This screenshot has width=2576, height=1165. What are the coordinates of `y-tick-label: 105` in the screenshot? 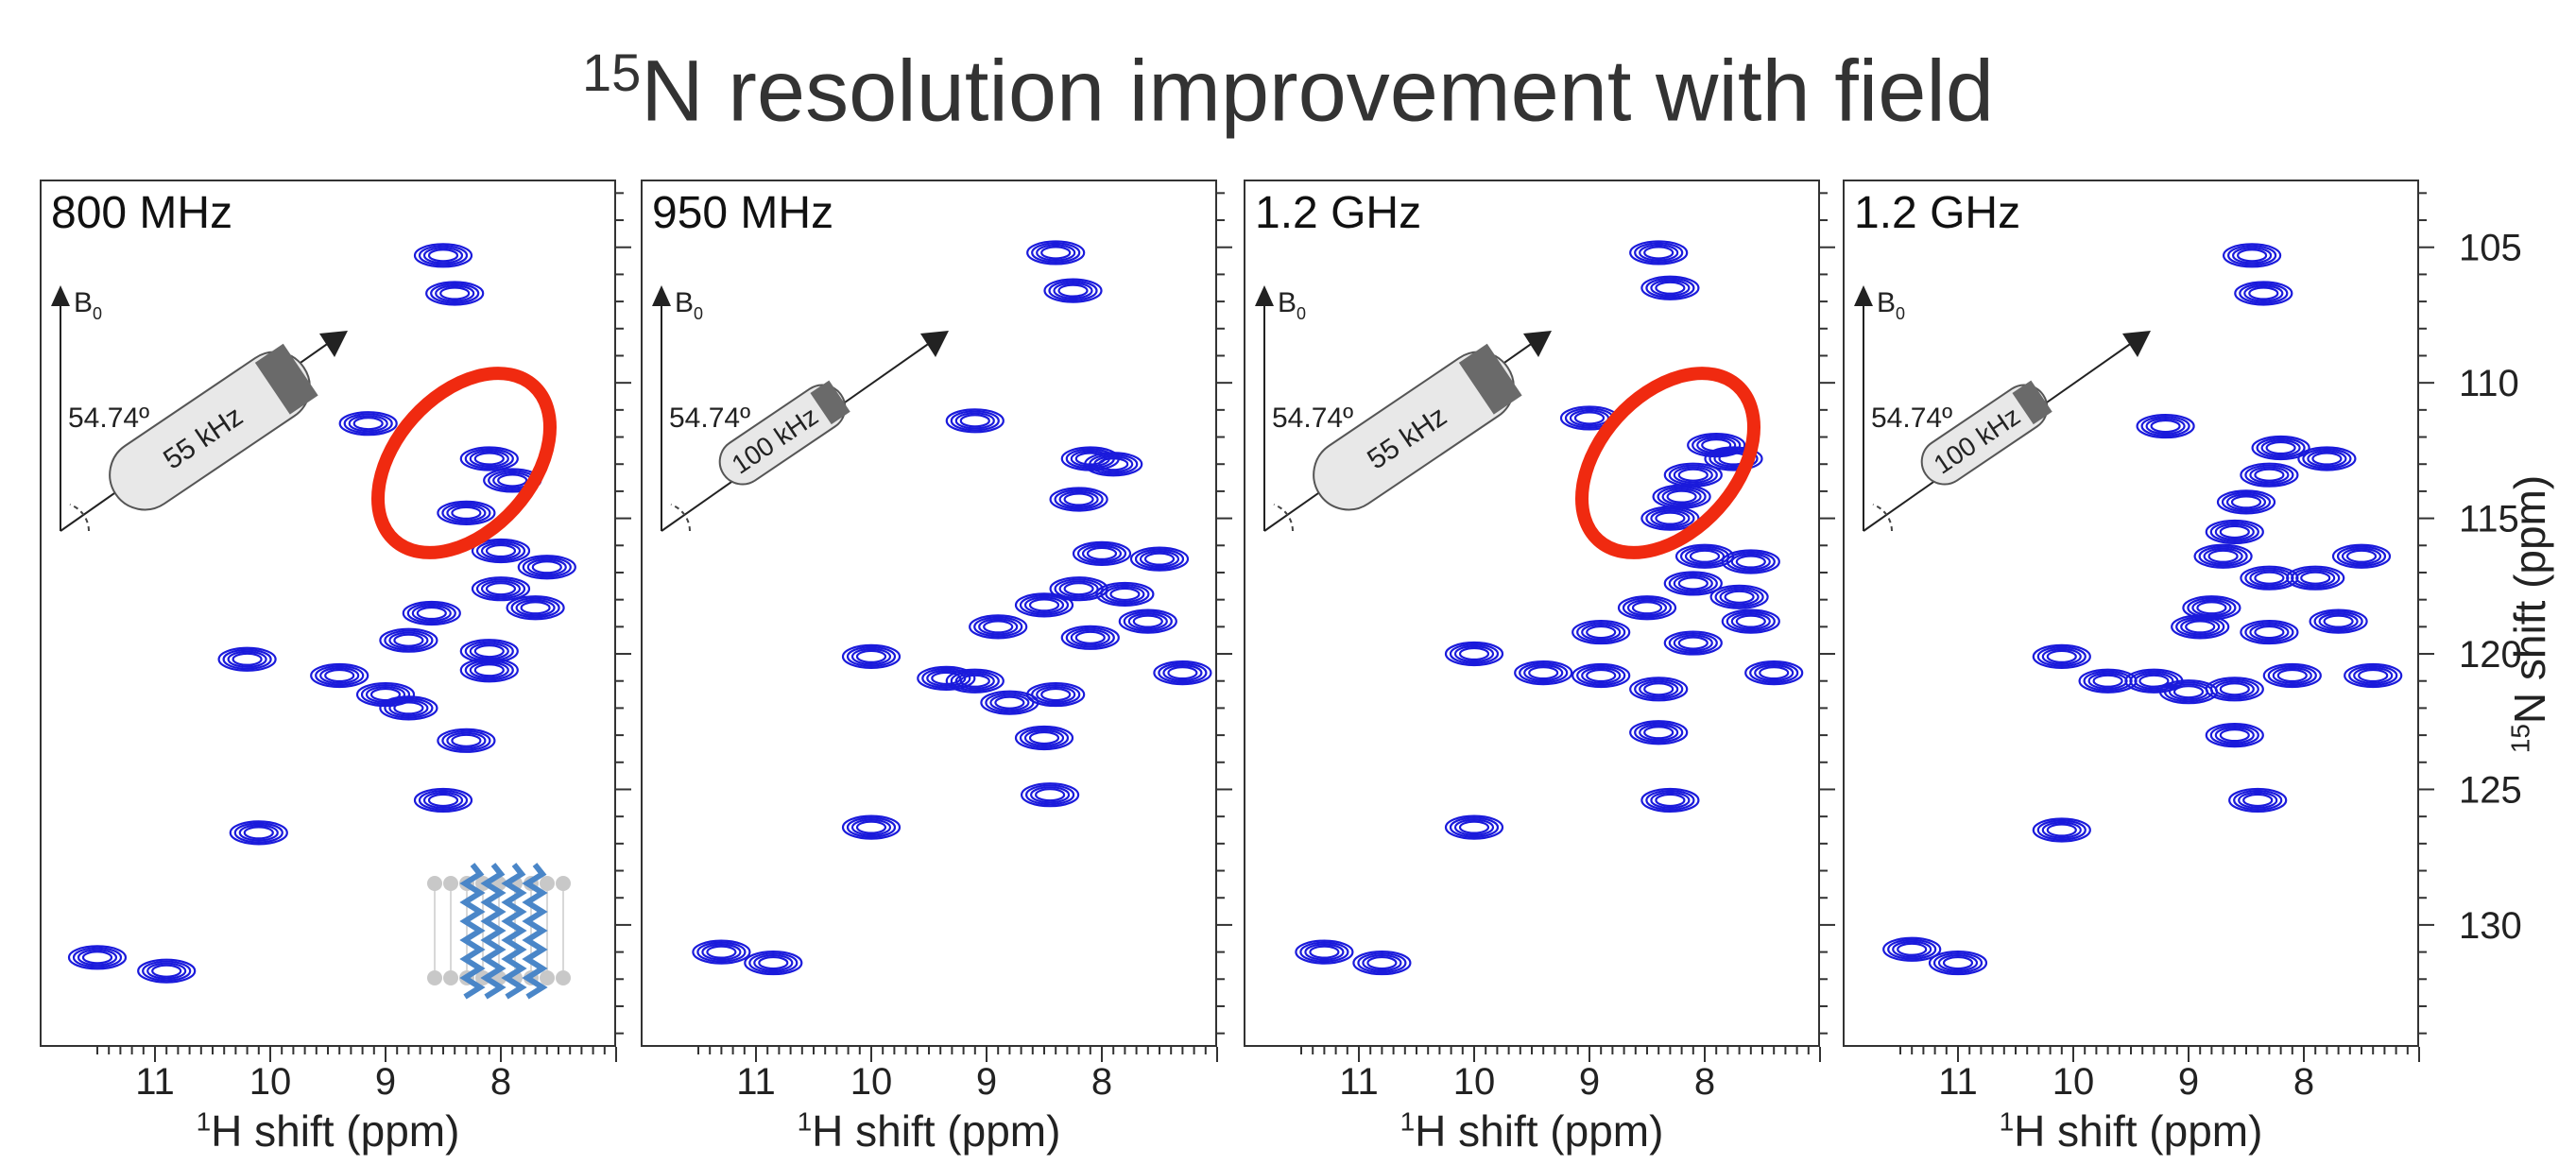 It's located at (2490, 248).